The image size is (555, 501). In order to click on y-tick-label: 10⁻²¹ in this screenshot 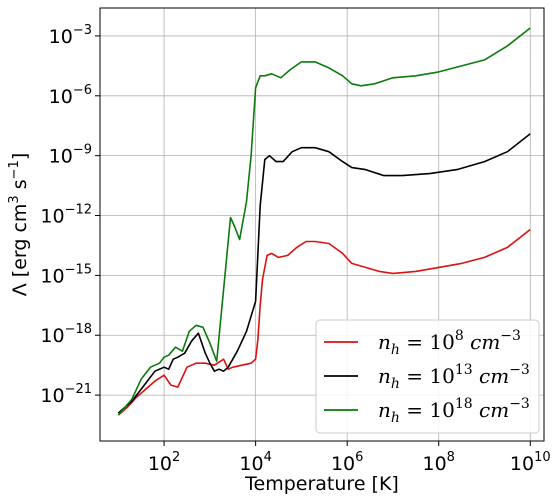, I will do `click(66, 394)`.